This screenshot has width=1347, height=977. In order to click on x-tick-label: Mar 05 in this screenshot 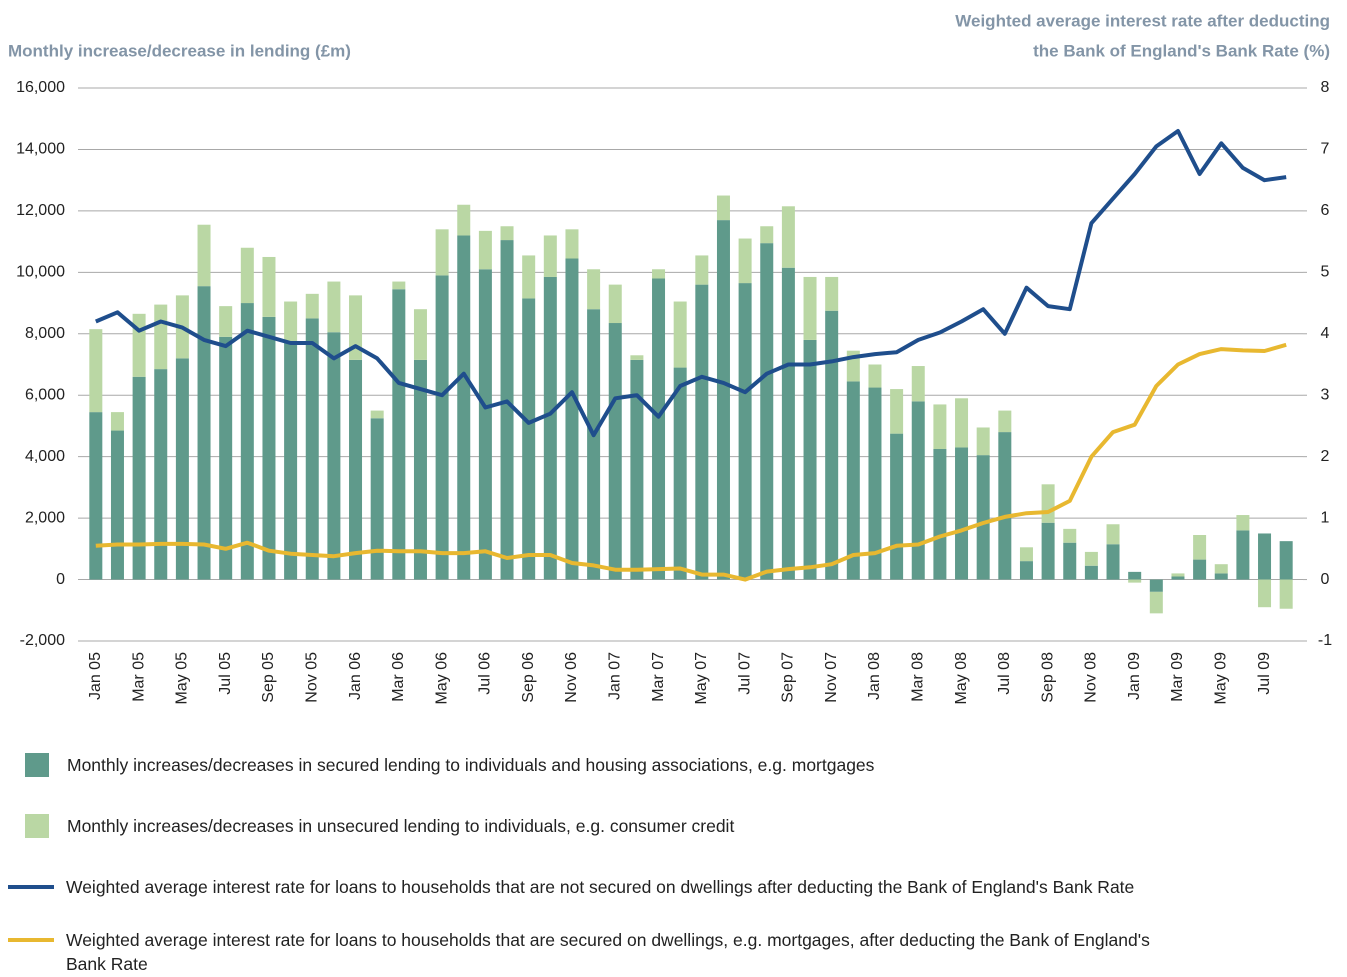, I will do `click(138, 677)`.